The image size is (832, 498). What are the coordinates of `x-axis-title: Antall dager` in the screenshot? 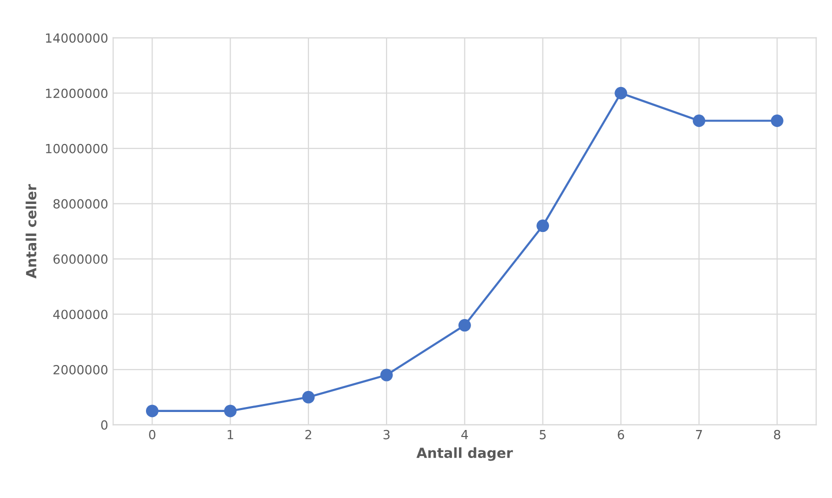 It's located at (464, 454).